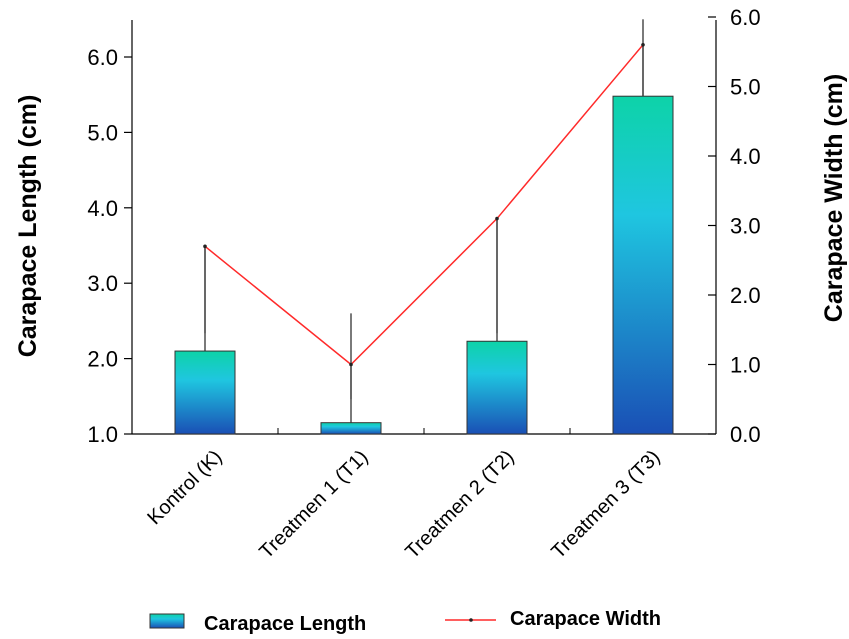 The height and width of the screenshot is (639, 849). I want to click on category-label: Treatmen 2 (T2), so click(459, 504).